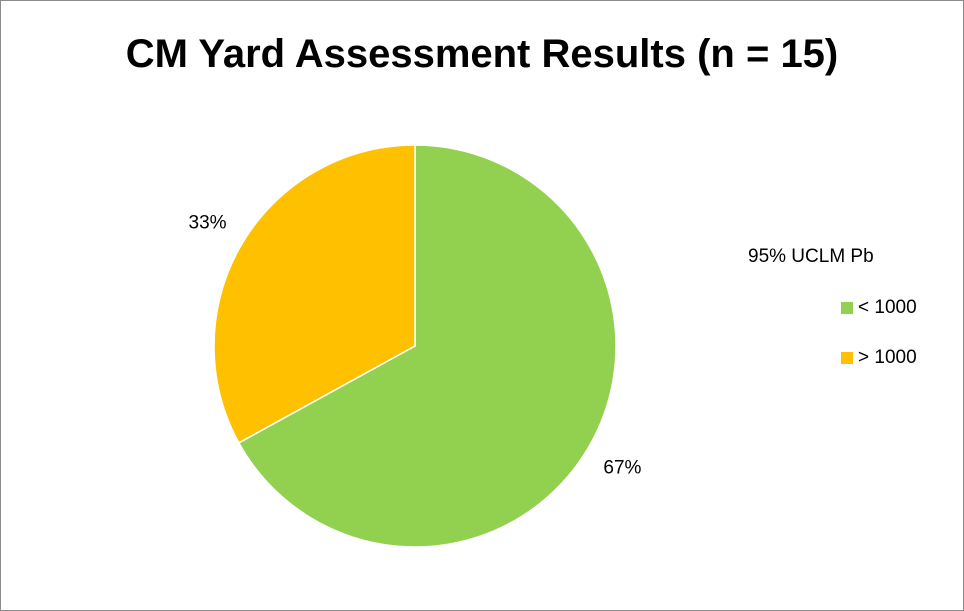 The width and height of the screenshot is (964, 611). Describe the element at coordinates (622, 468) in the screenshot. I see `data-label-lt-1000: 67%` at that location.